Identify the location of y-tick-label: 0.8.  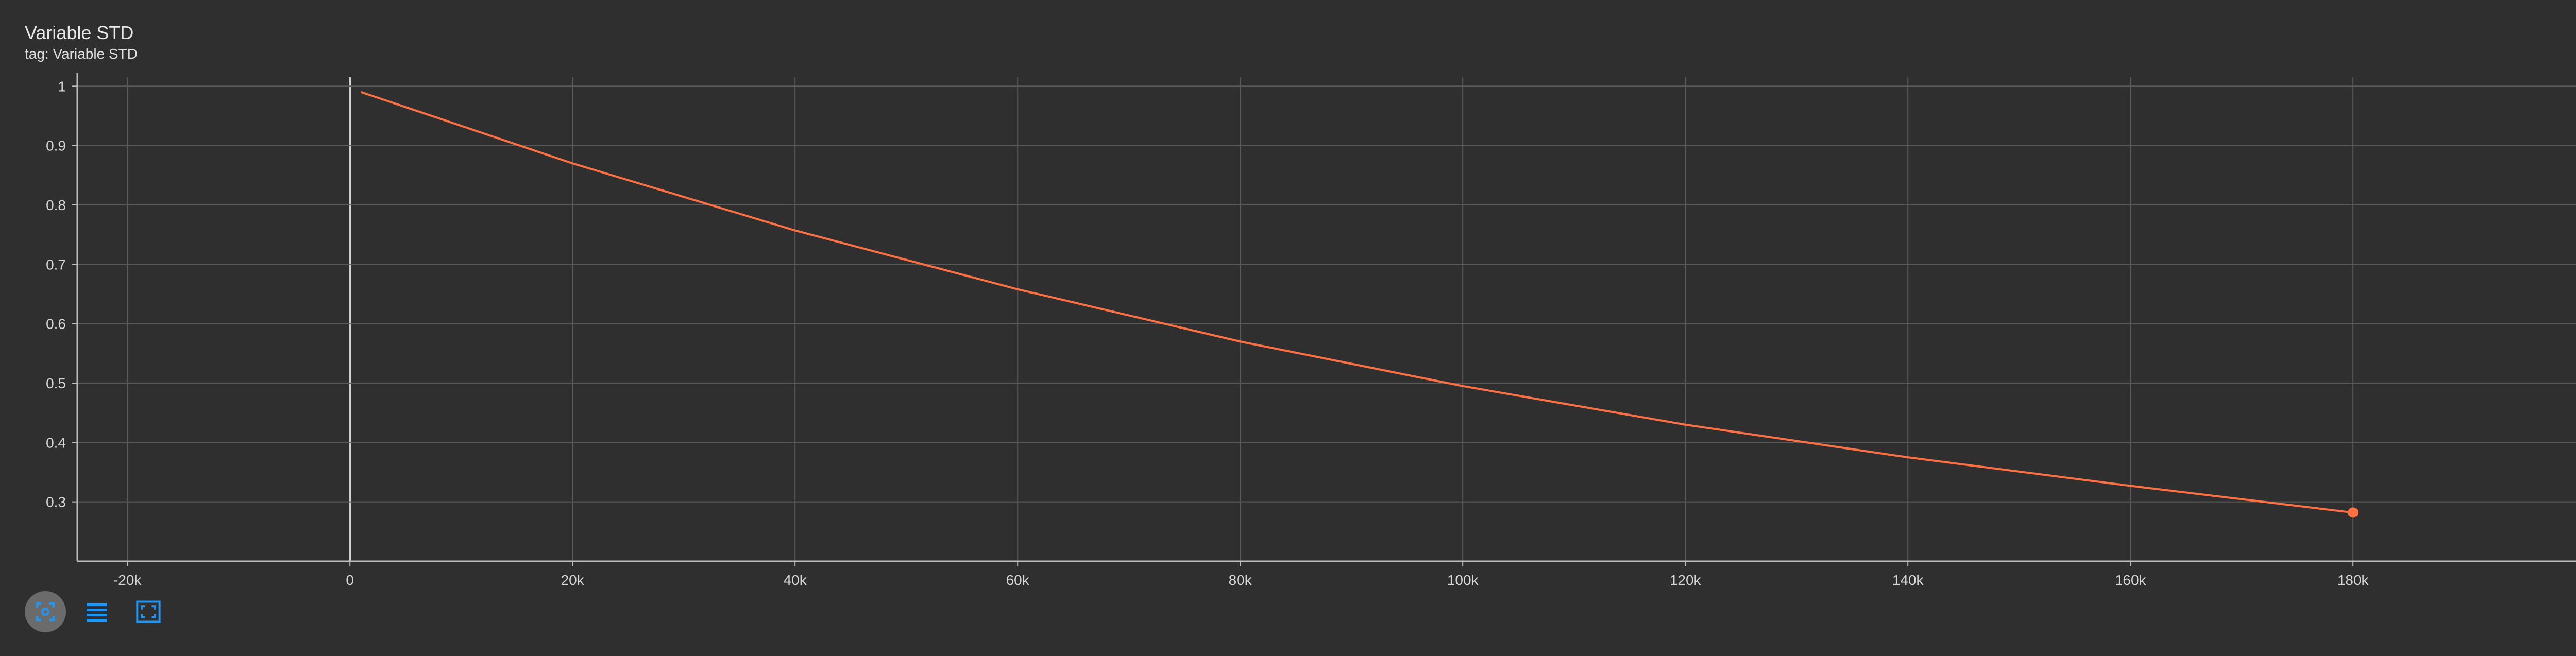
(56, 205).